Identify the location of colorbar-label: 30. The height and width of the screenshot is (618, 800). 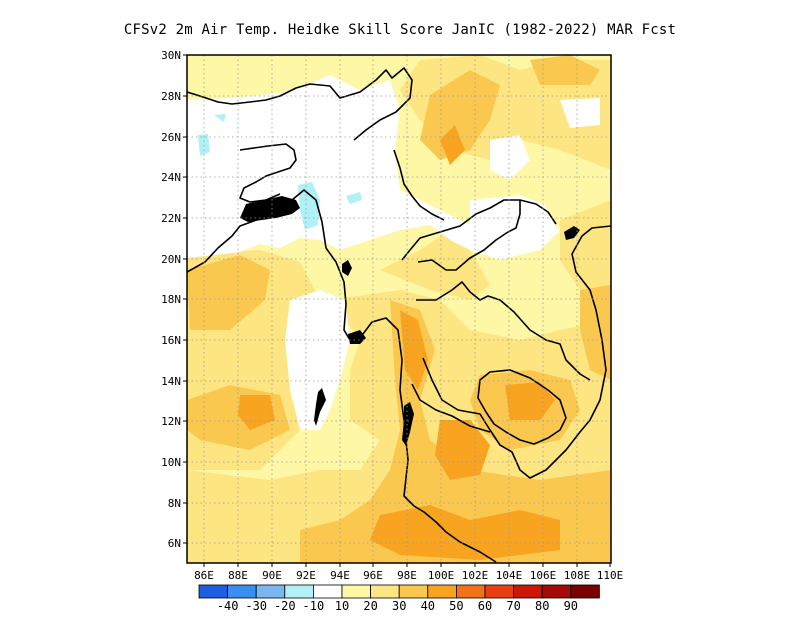
(399, 606).